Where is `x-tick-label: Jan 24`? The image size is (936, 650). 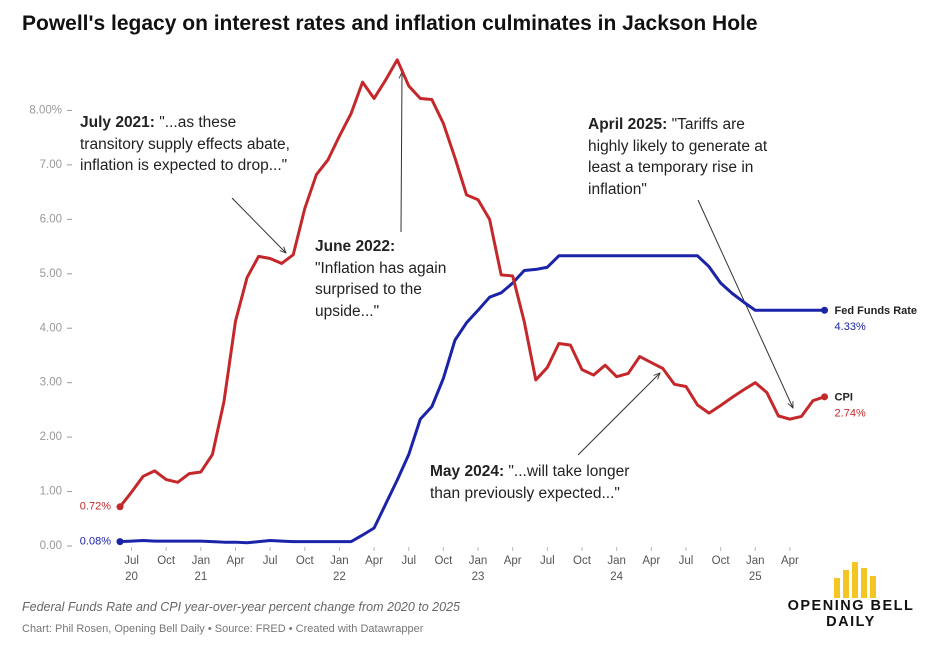
x-tick-label: Jan 24 is located at coordinates (616, 569).